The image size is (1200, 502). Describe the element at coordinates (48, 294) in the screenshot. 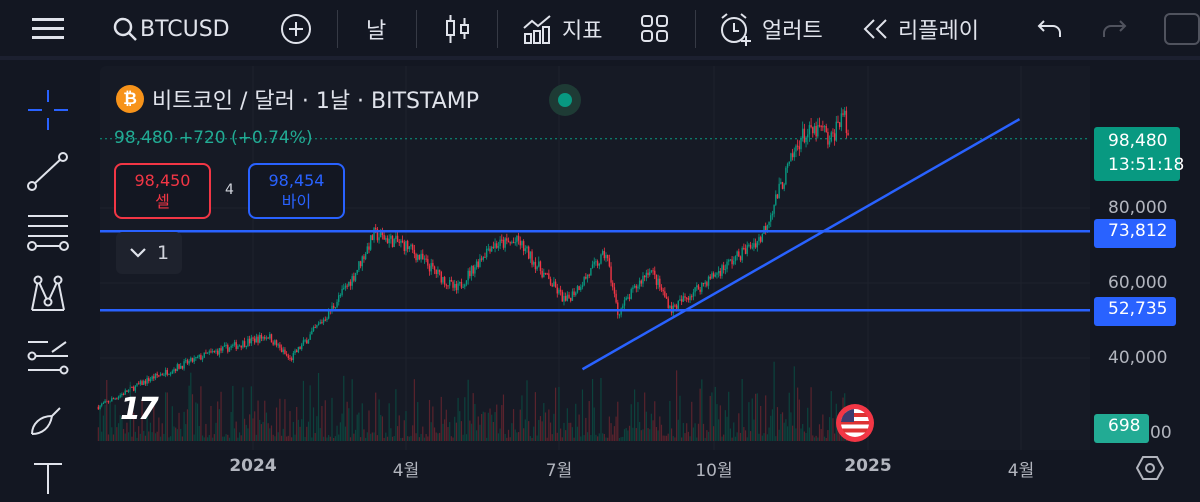

I see `pattern-icon` at that location.